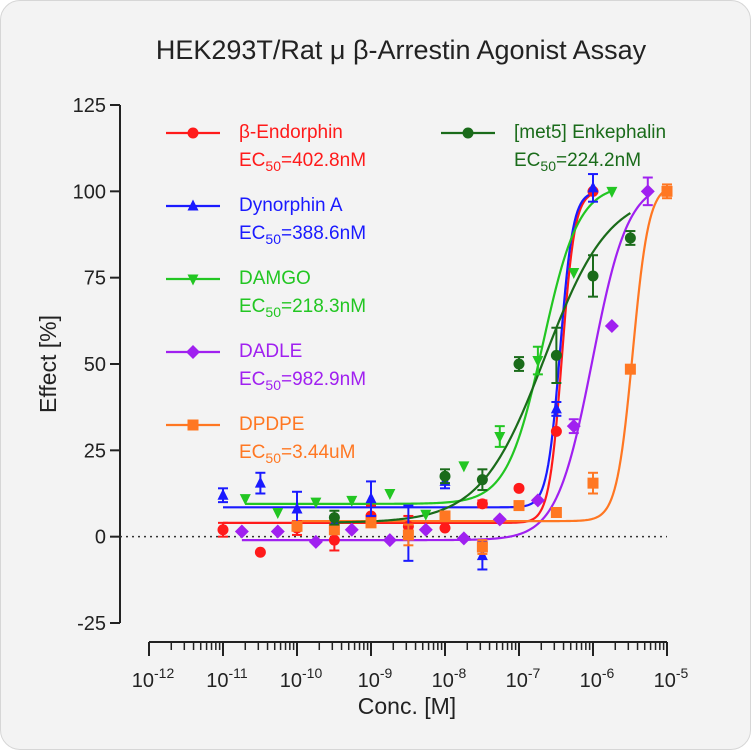 The width and height of the screenshot is (751, 751). What do you see at coordinates (95, 451) in the screenshot?
I see `y-tick-label: 25` at bounding box center [95, 451].